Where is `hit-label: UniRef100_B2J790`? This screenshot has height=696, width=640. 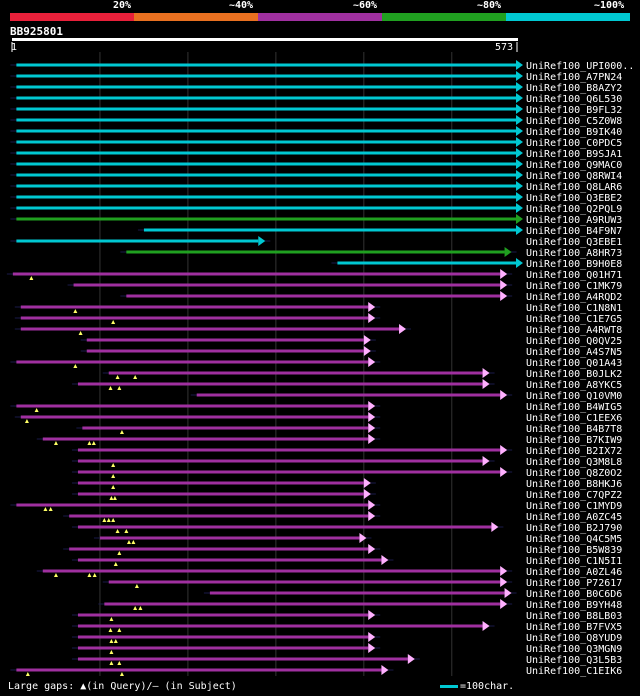 hit-label: UniRef100_B2J790 is located at coordinates (574, 528).